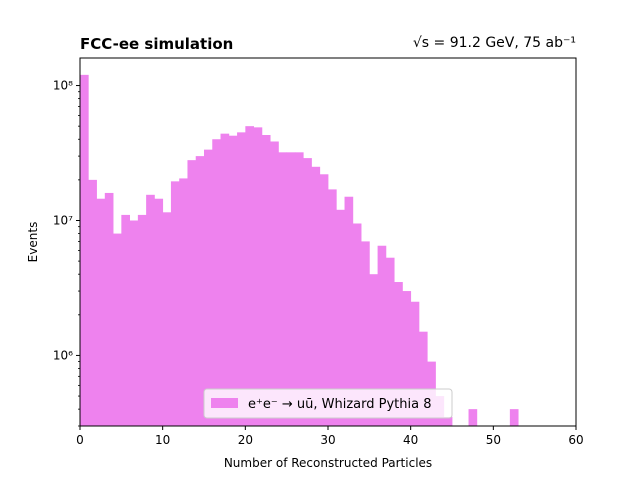  What do you see at coordinates (63, 86) in the screenshot?
I see `y-tick-label: 10⁸` at bounding box center [63, 86].